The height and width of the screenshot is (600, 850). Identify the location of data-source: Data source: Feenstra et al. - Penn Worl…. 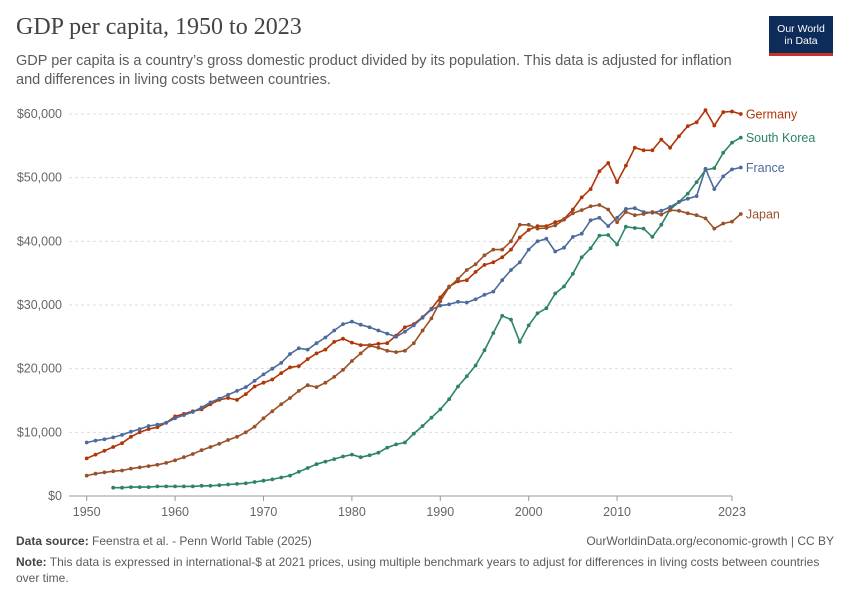
(164, 541).